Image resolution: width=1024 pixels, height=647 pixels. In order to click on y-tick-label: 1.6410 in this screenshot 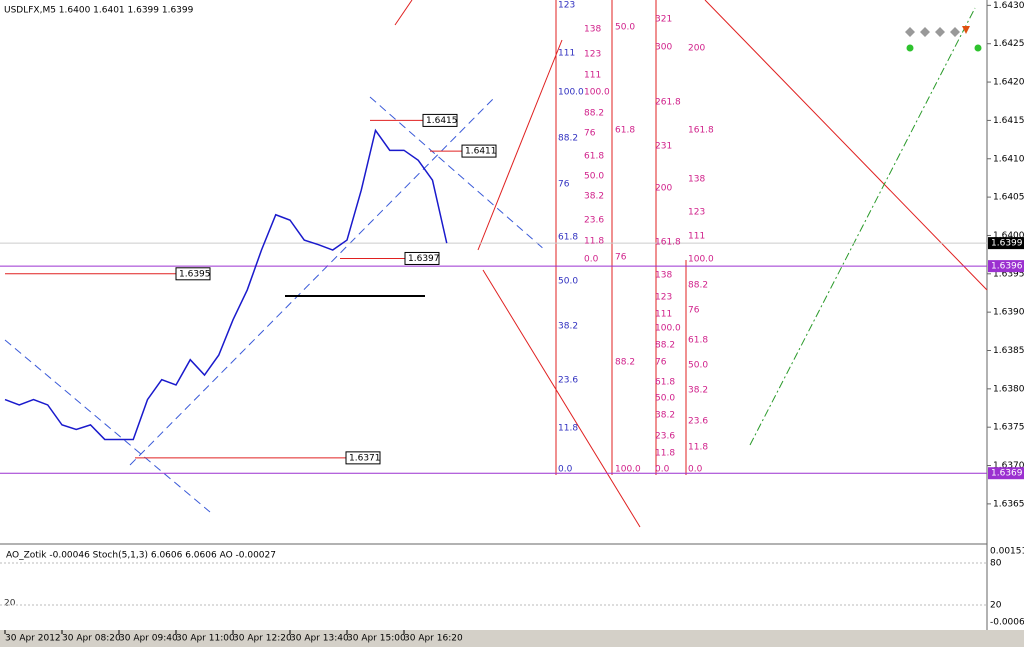, I will do `click(1008, 159)`.